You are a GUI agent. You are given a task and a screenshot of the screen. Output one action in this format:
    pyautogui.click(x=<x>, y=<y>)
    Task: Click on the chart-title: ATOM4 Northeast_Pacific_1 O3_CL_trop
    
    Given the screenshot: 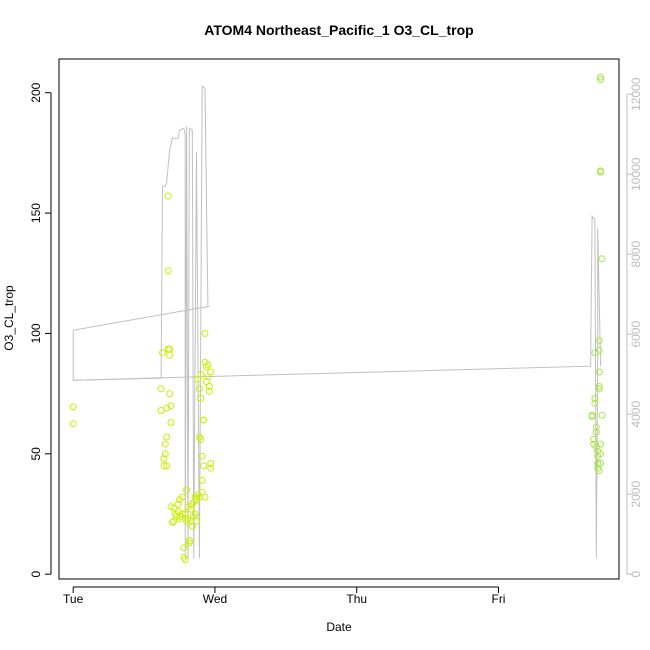 What is the action you would take?
    pyautogui.click(x=338, y=30)
    